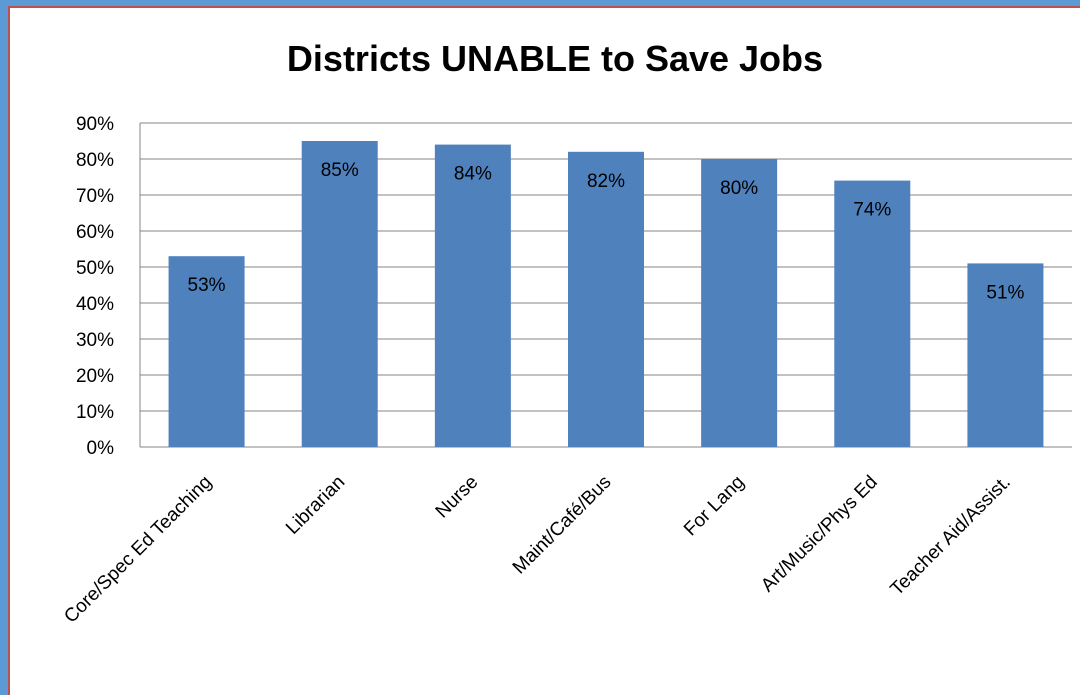  I want to click on y-tick-label: 60%, so click(95, 232).